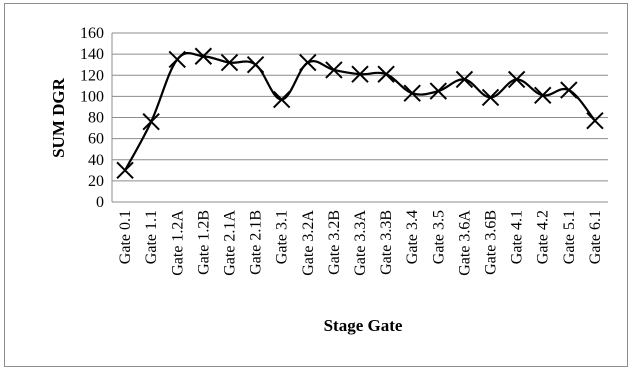 The width and height of the screenshot is (632, 371). What do you see at coordinates (282, 237) in the screenshot?
I see `x-tick-label: Gate 3.1` at bounding box center [282, 237].